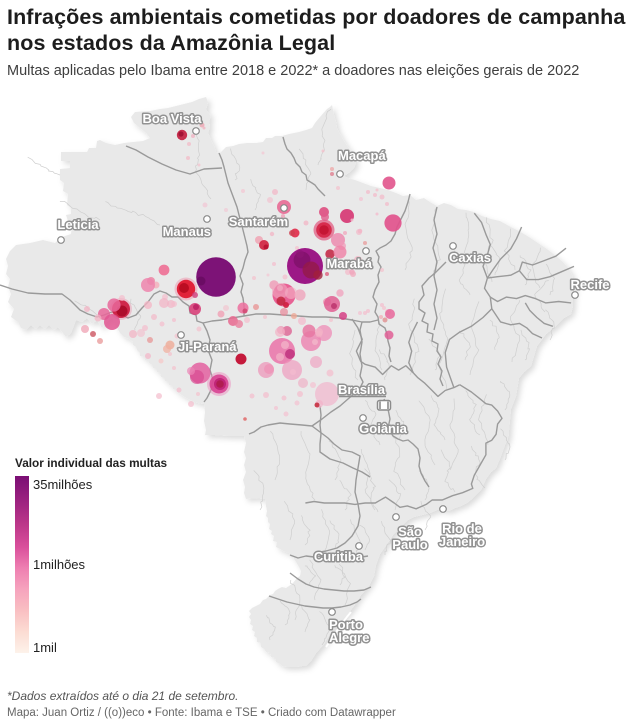 The image size is (640, 727). What do you see at coordinates (346, 624) in the screenshot?
I see `svg-text: Porto` at bounding box center [346, 624].